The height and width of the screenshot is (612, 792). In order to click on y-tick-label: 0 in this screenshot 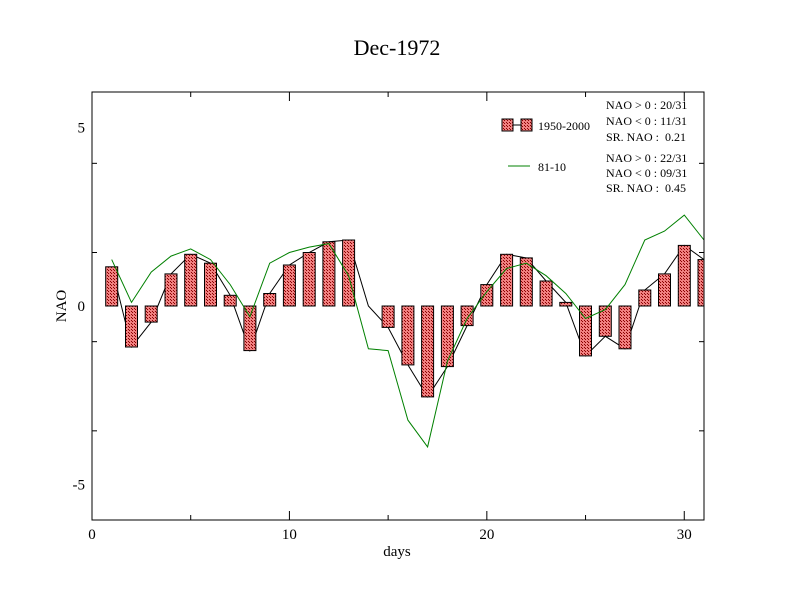, I will do `click(82, 307)`.